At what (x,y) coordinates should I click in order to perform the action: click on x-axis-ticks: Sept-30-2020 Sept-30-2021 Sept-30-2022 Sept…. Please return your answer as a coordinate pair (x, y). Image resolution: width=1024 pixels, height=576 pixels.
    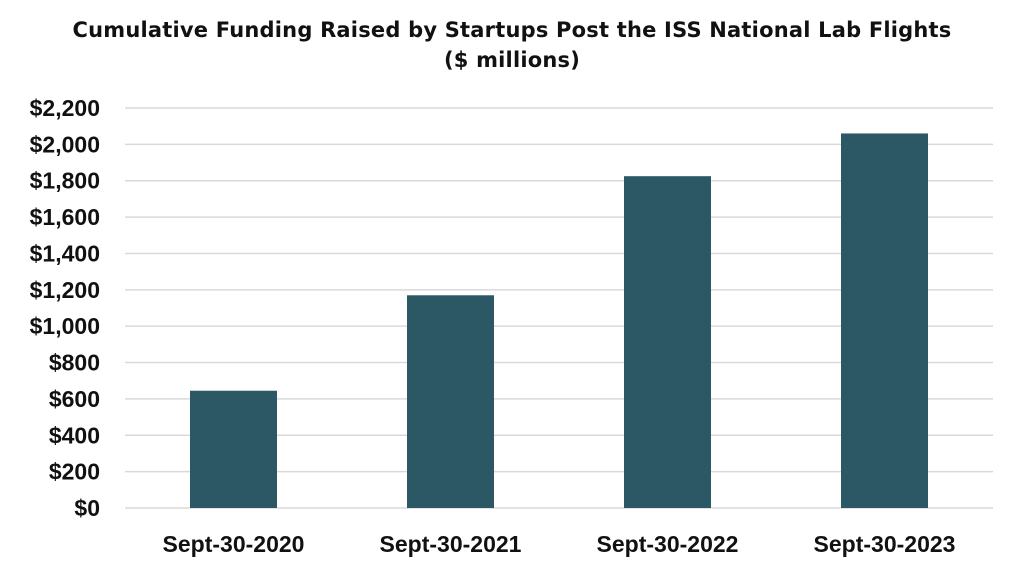
    Looking at the image, I should click on (559, 544).